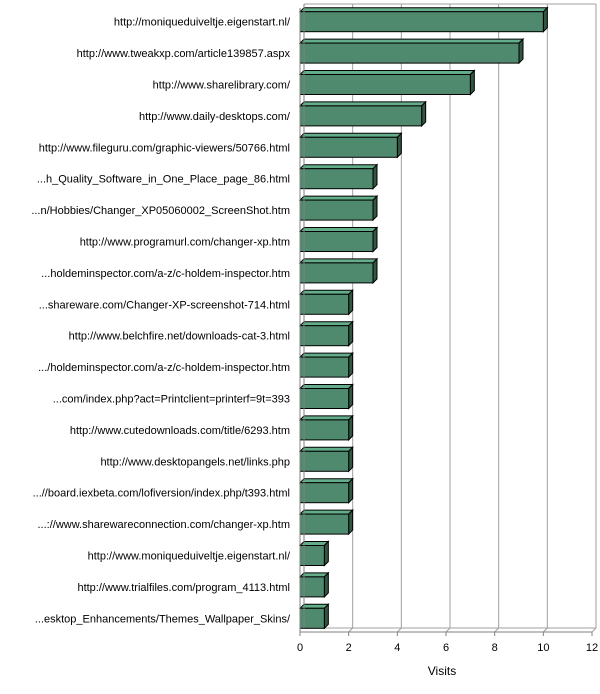  Describe the element at coordinates (349, 648) in the screenshot. I see `x-tick-label-1: 2` at that location.